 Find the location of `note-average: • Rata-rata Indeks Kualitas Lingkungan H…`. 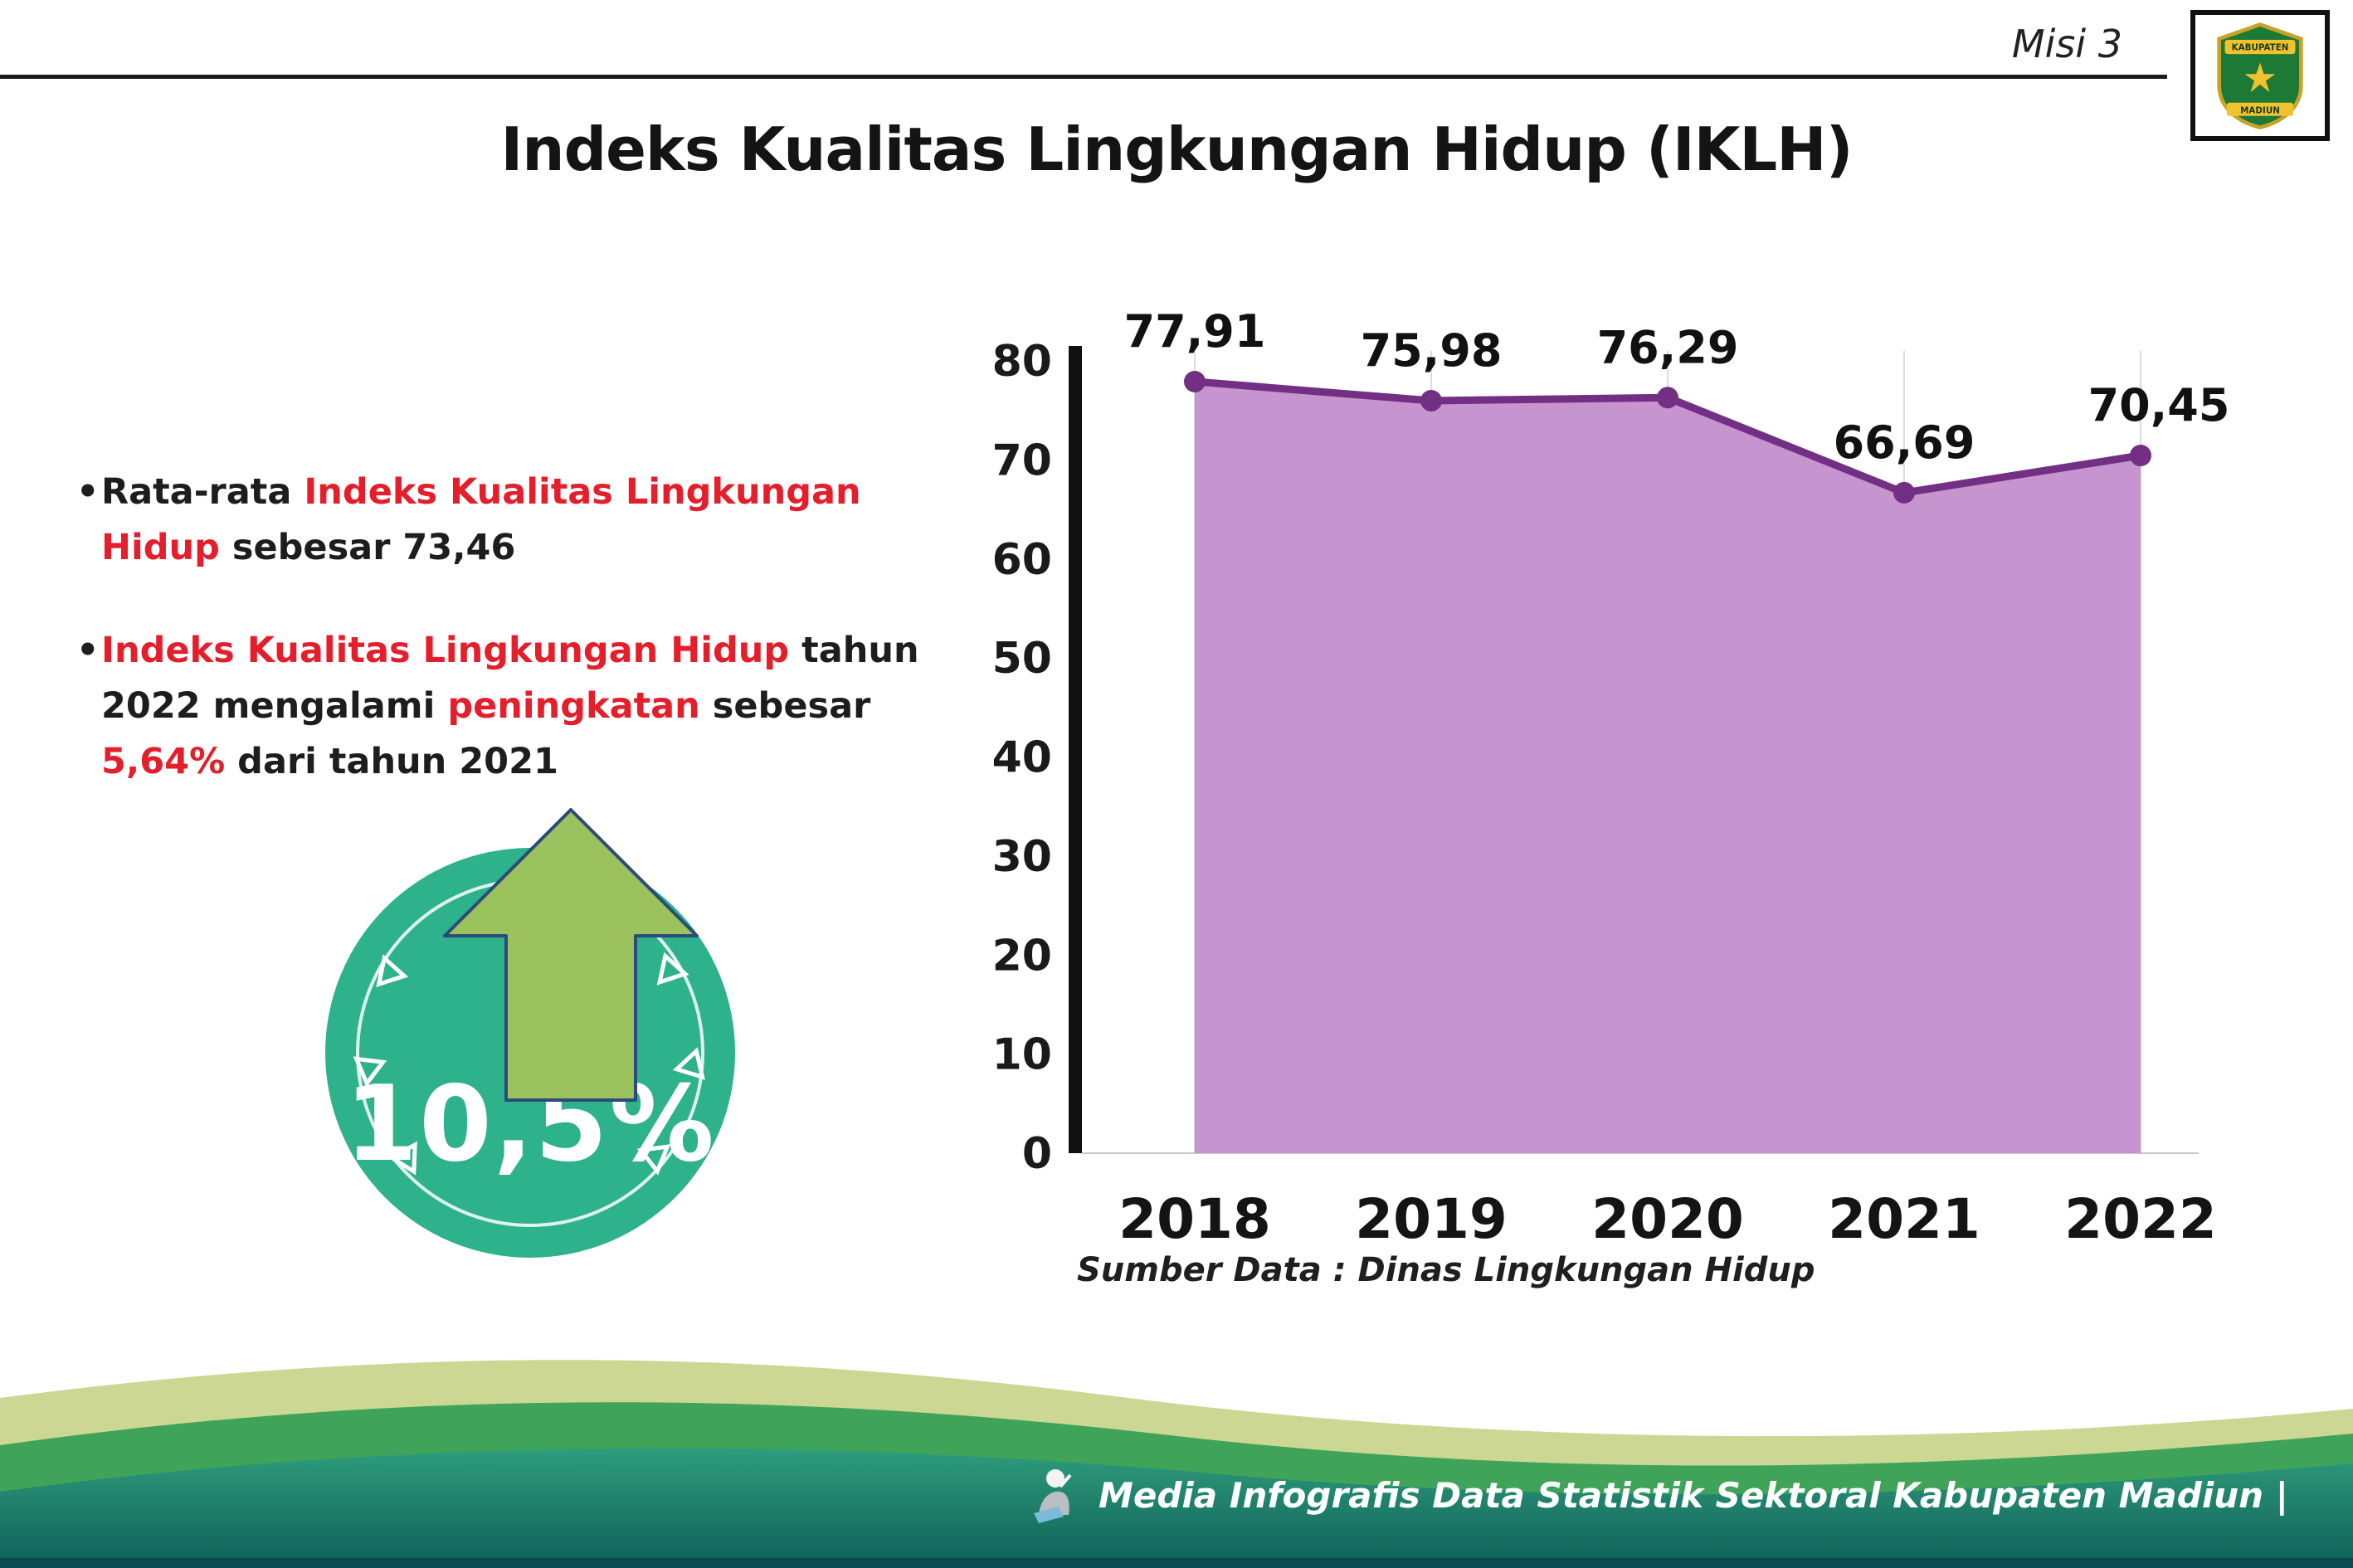

note-average: • Rata-rata Indeks Kualitas Lingkungan H… is located at coordinates (524, 520).